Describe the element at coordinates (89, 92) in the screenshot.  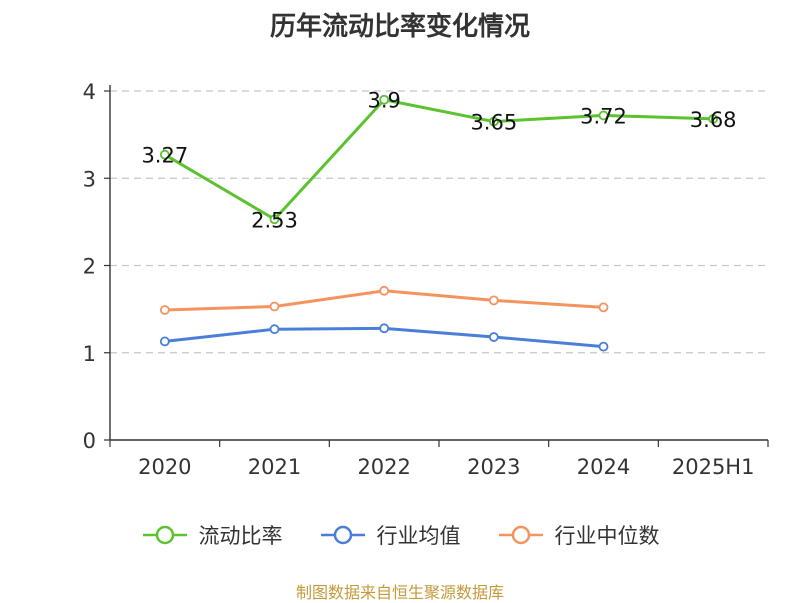
I see `y-tick-label: 4` at that location.